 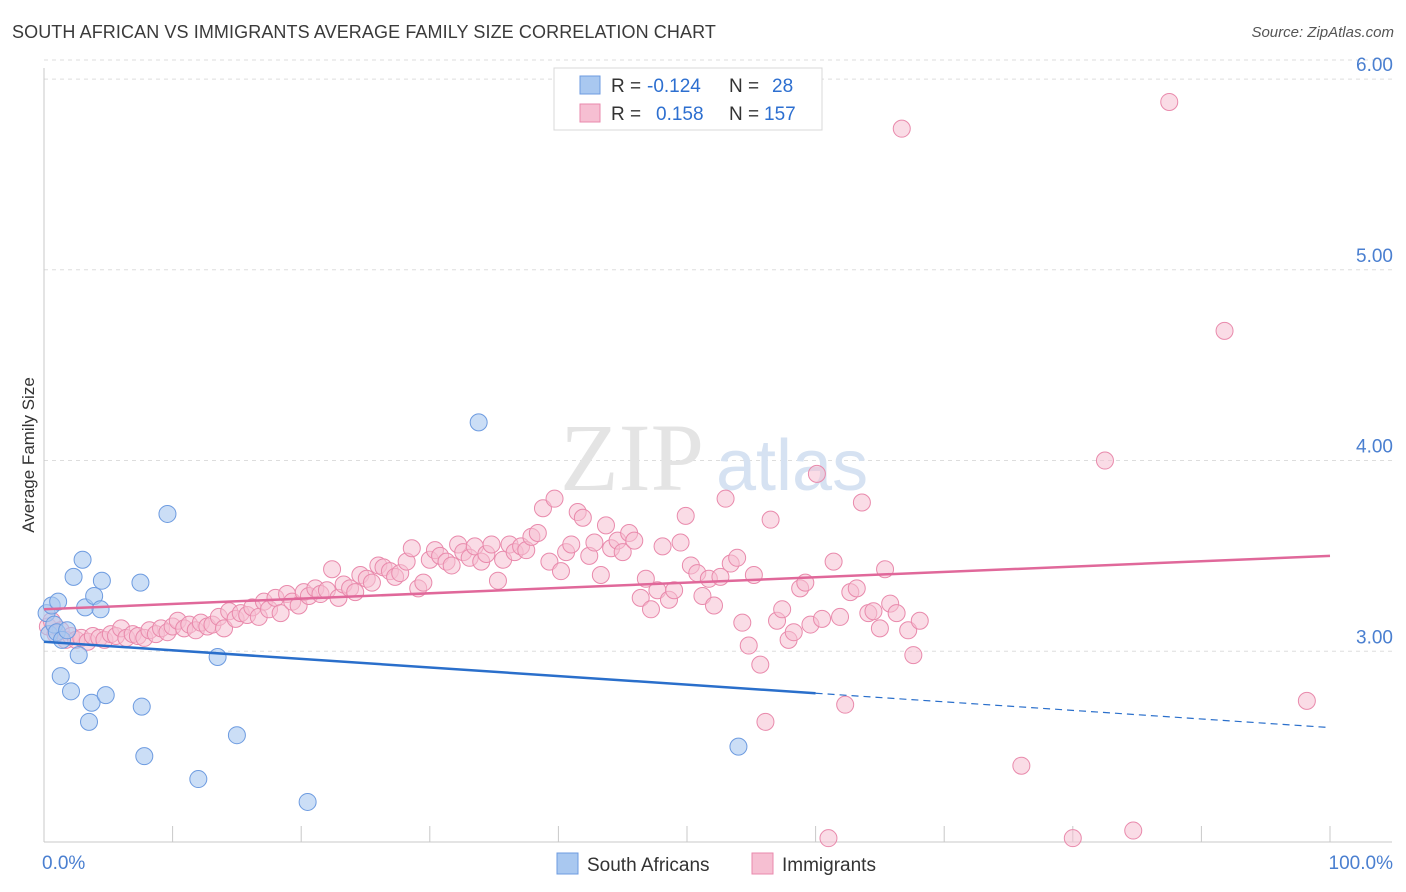 What do you see at coordinates (744, 114) in the screenshot?
I see `legend-n-label-2: N =` at bounding box center [744, 114].